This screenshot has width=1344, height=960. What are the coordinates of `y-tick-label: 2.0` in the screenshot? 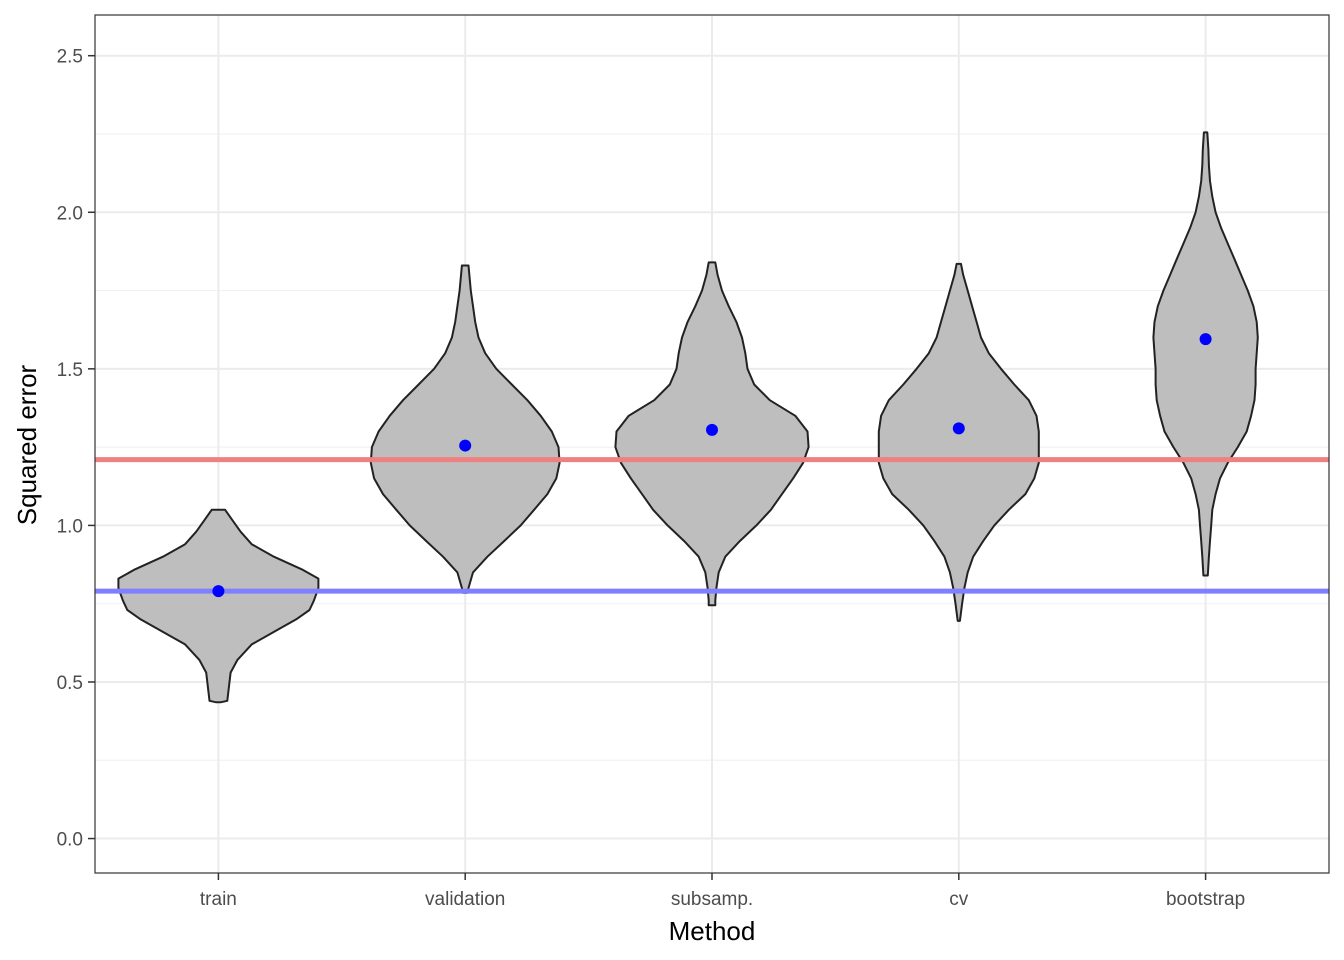 It's located at (70, 213).